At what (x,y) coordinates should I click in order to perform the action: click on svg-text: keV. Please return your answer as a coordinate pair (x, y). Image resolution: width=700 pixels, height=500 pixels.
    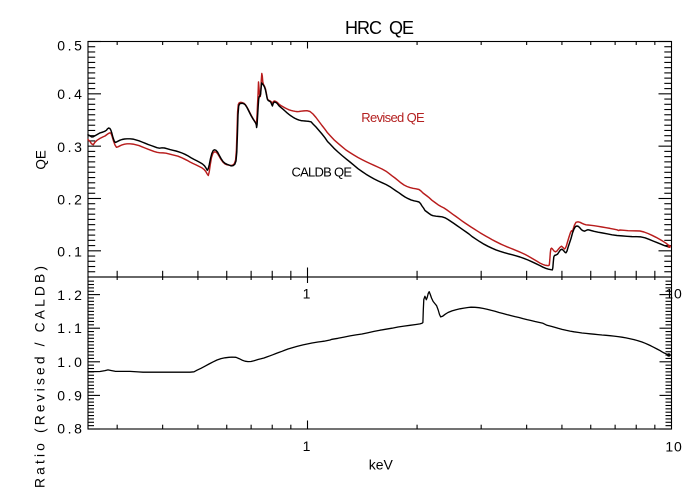
    Looking at the image, I should click on (381, 464).